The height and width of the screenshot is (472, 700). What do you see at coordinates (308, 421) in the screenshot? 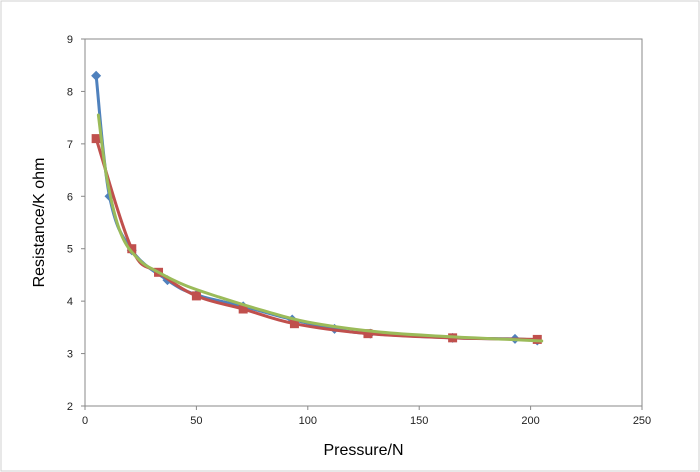
I see `x-tick-label: 100` at bounding box center [308, 421].